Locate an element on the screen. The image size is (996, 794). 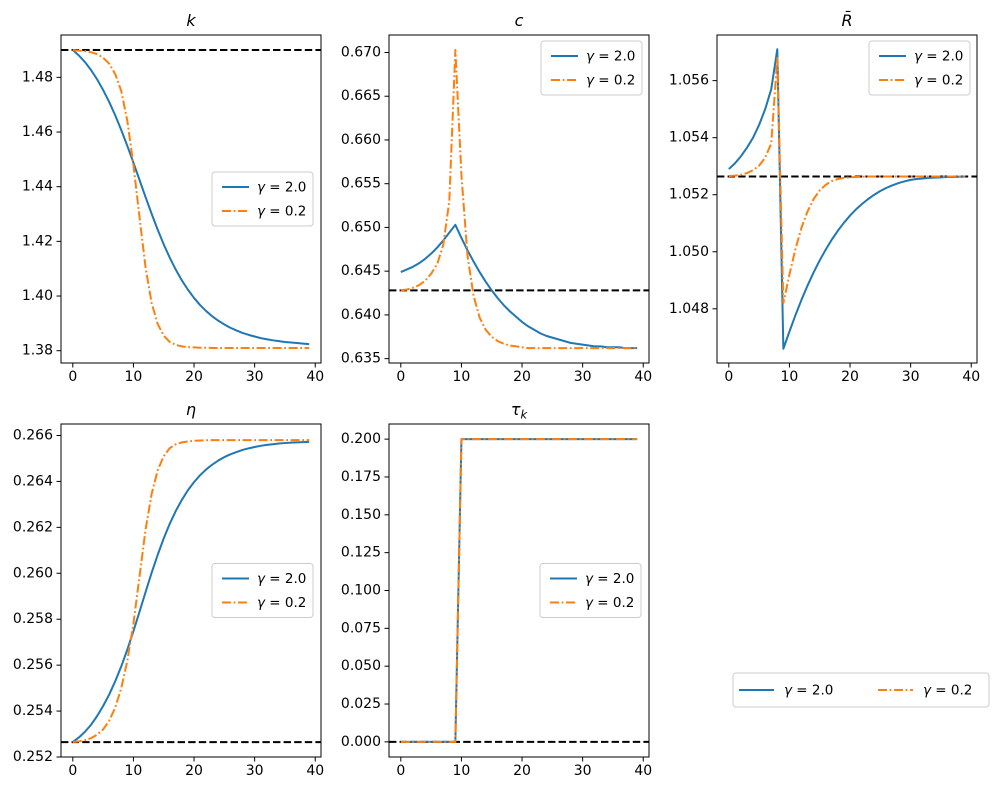
y-tick-label-eta: 0.254 is located at coordinates (33, 711).